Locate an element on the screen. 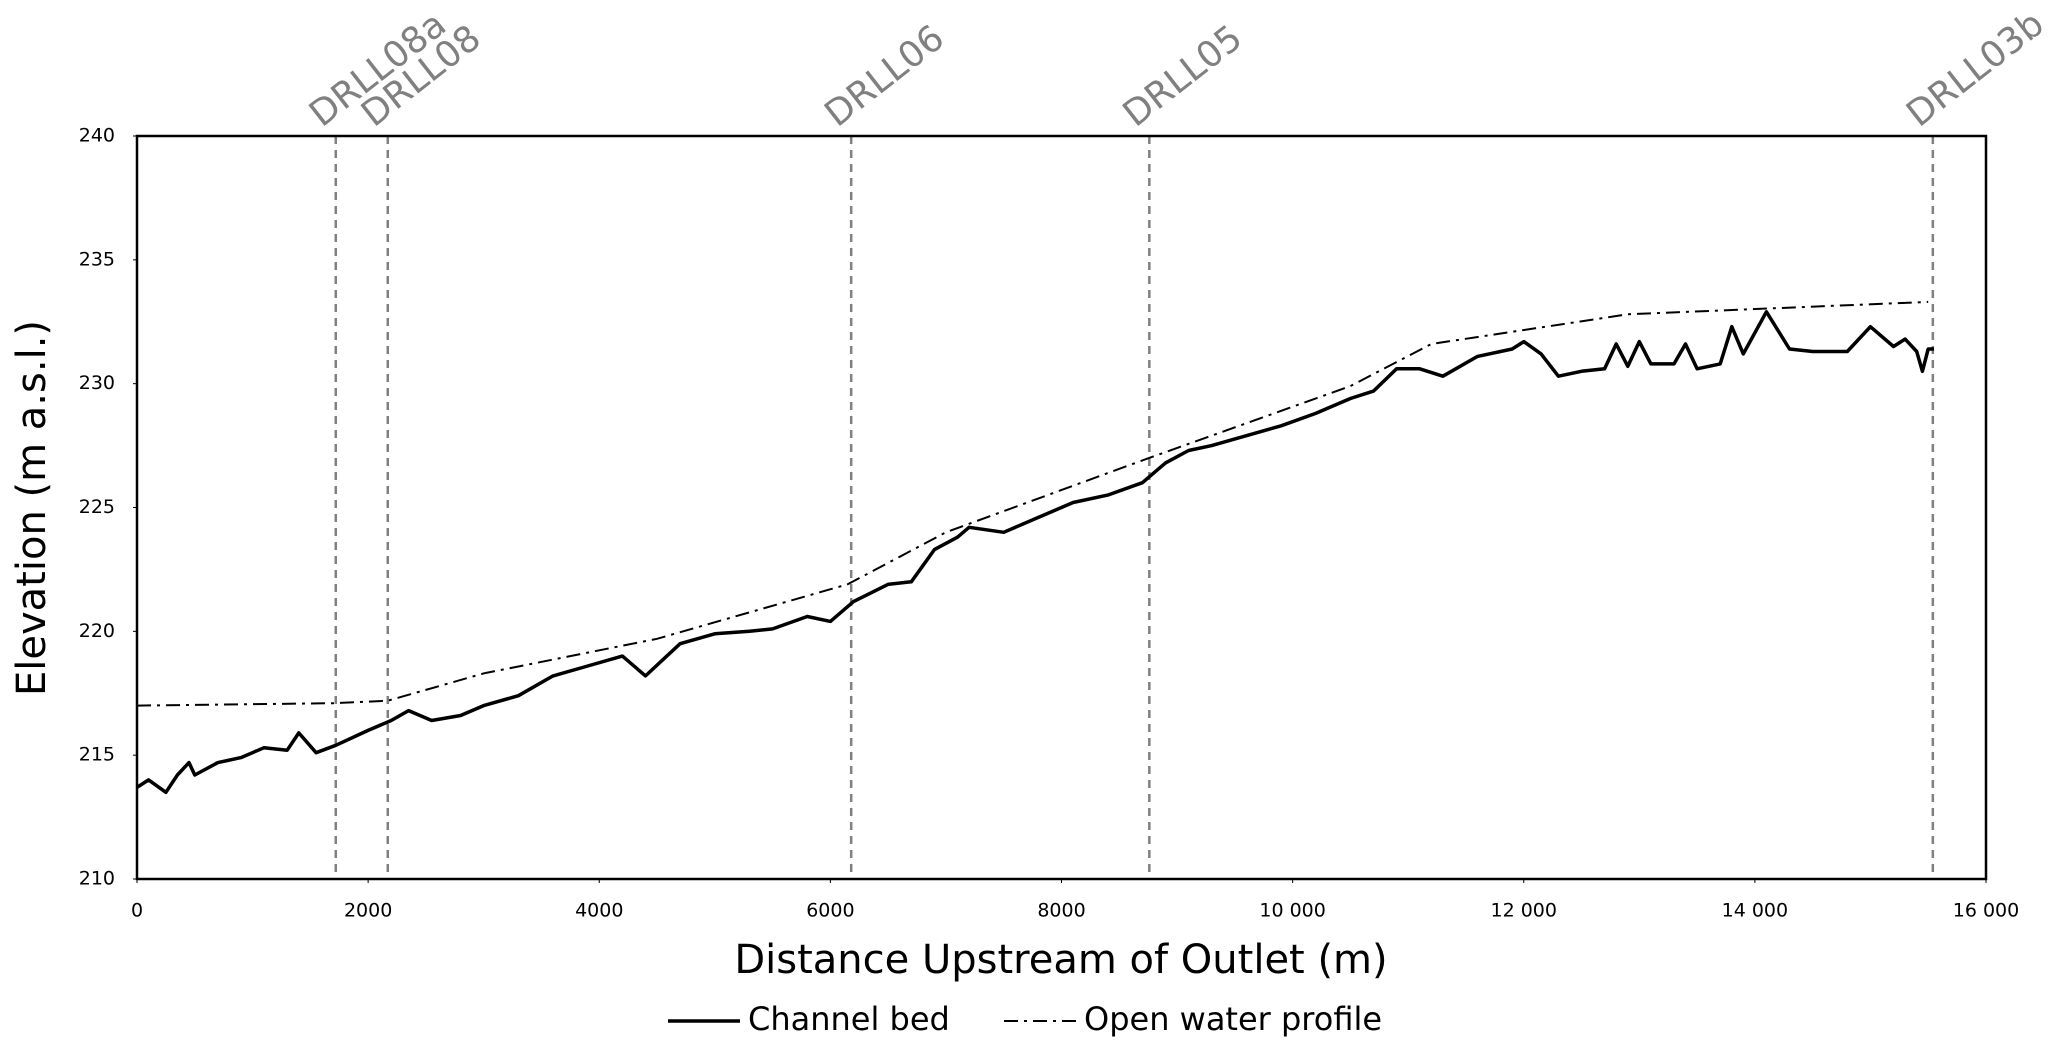  x-tick-label: 4000 is located at coordinates (599, 911).